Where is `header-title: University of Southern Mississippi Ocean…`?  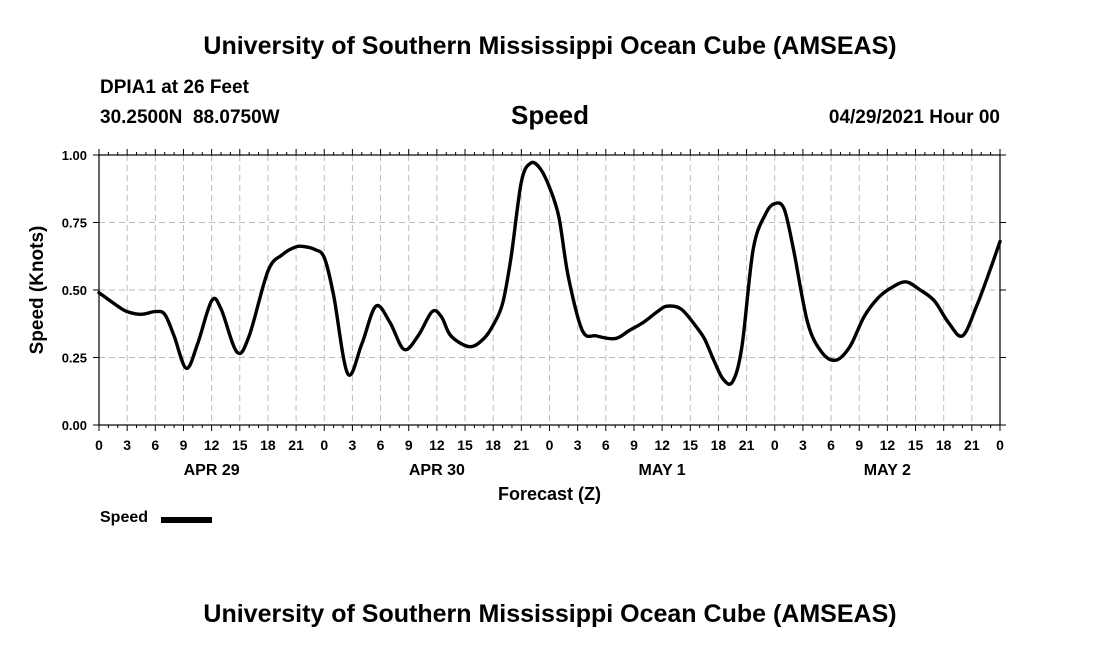
header-title: University of Southern Mississippi Ocean… is located at coordinates (550, 46).